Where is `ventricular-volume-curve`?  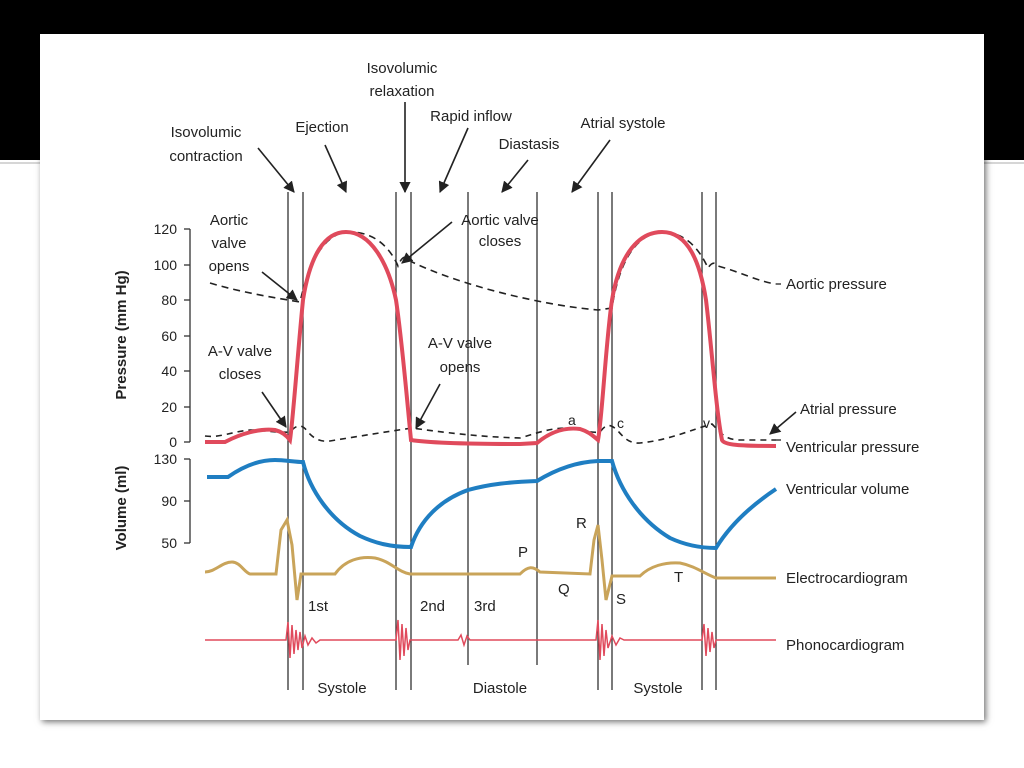
ventricular-volume-curve is located at coordinates (492, 504).